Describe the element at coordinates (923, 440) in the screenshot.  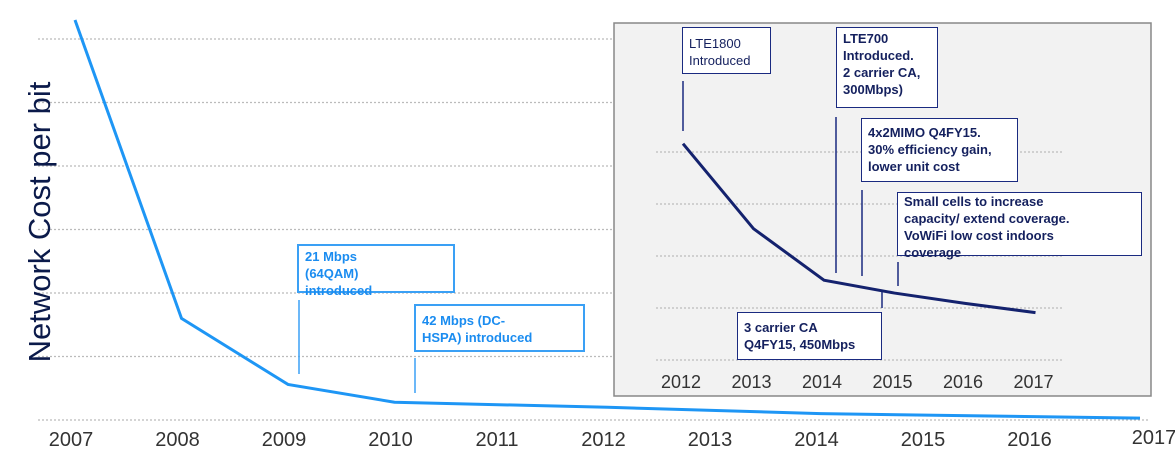
I see `x-tick-label: 2015` at that location.